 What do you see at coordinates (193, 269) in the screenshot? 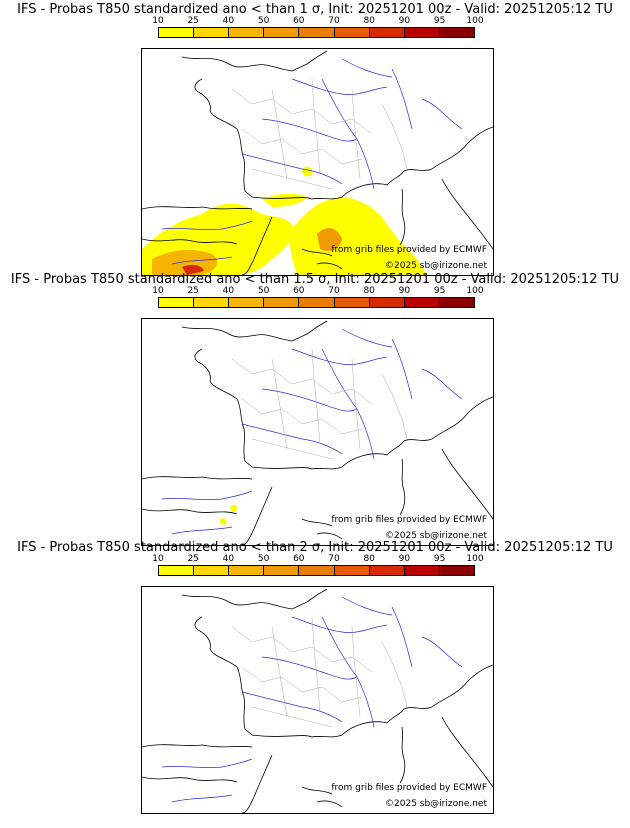
I see `prob-area-max` at bounding box center [193, 269].